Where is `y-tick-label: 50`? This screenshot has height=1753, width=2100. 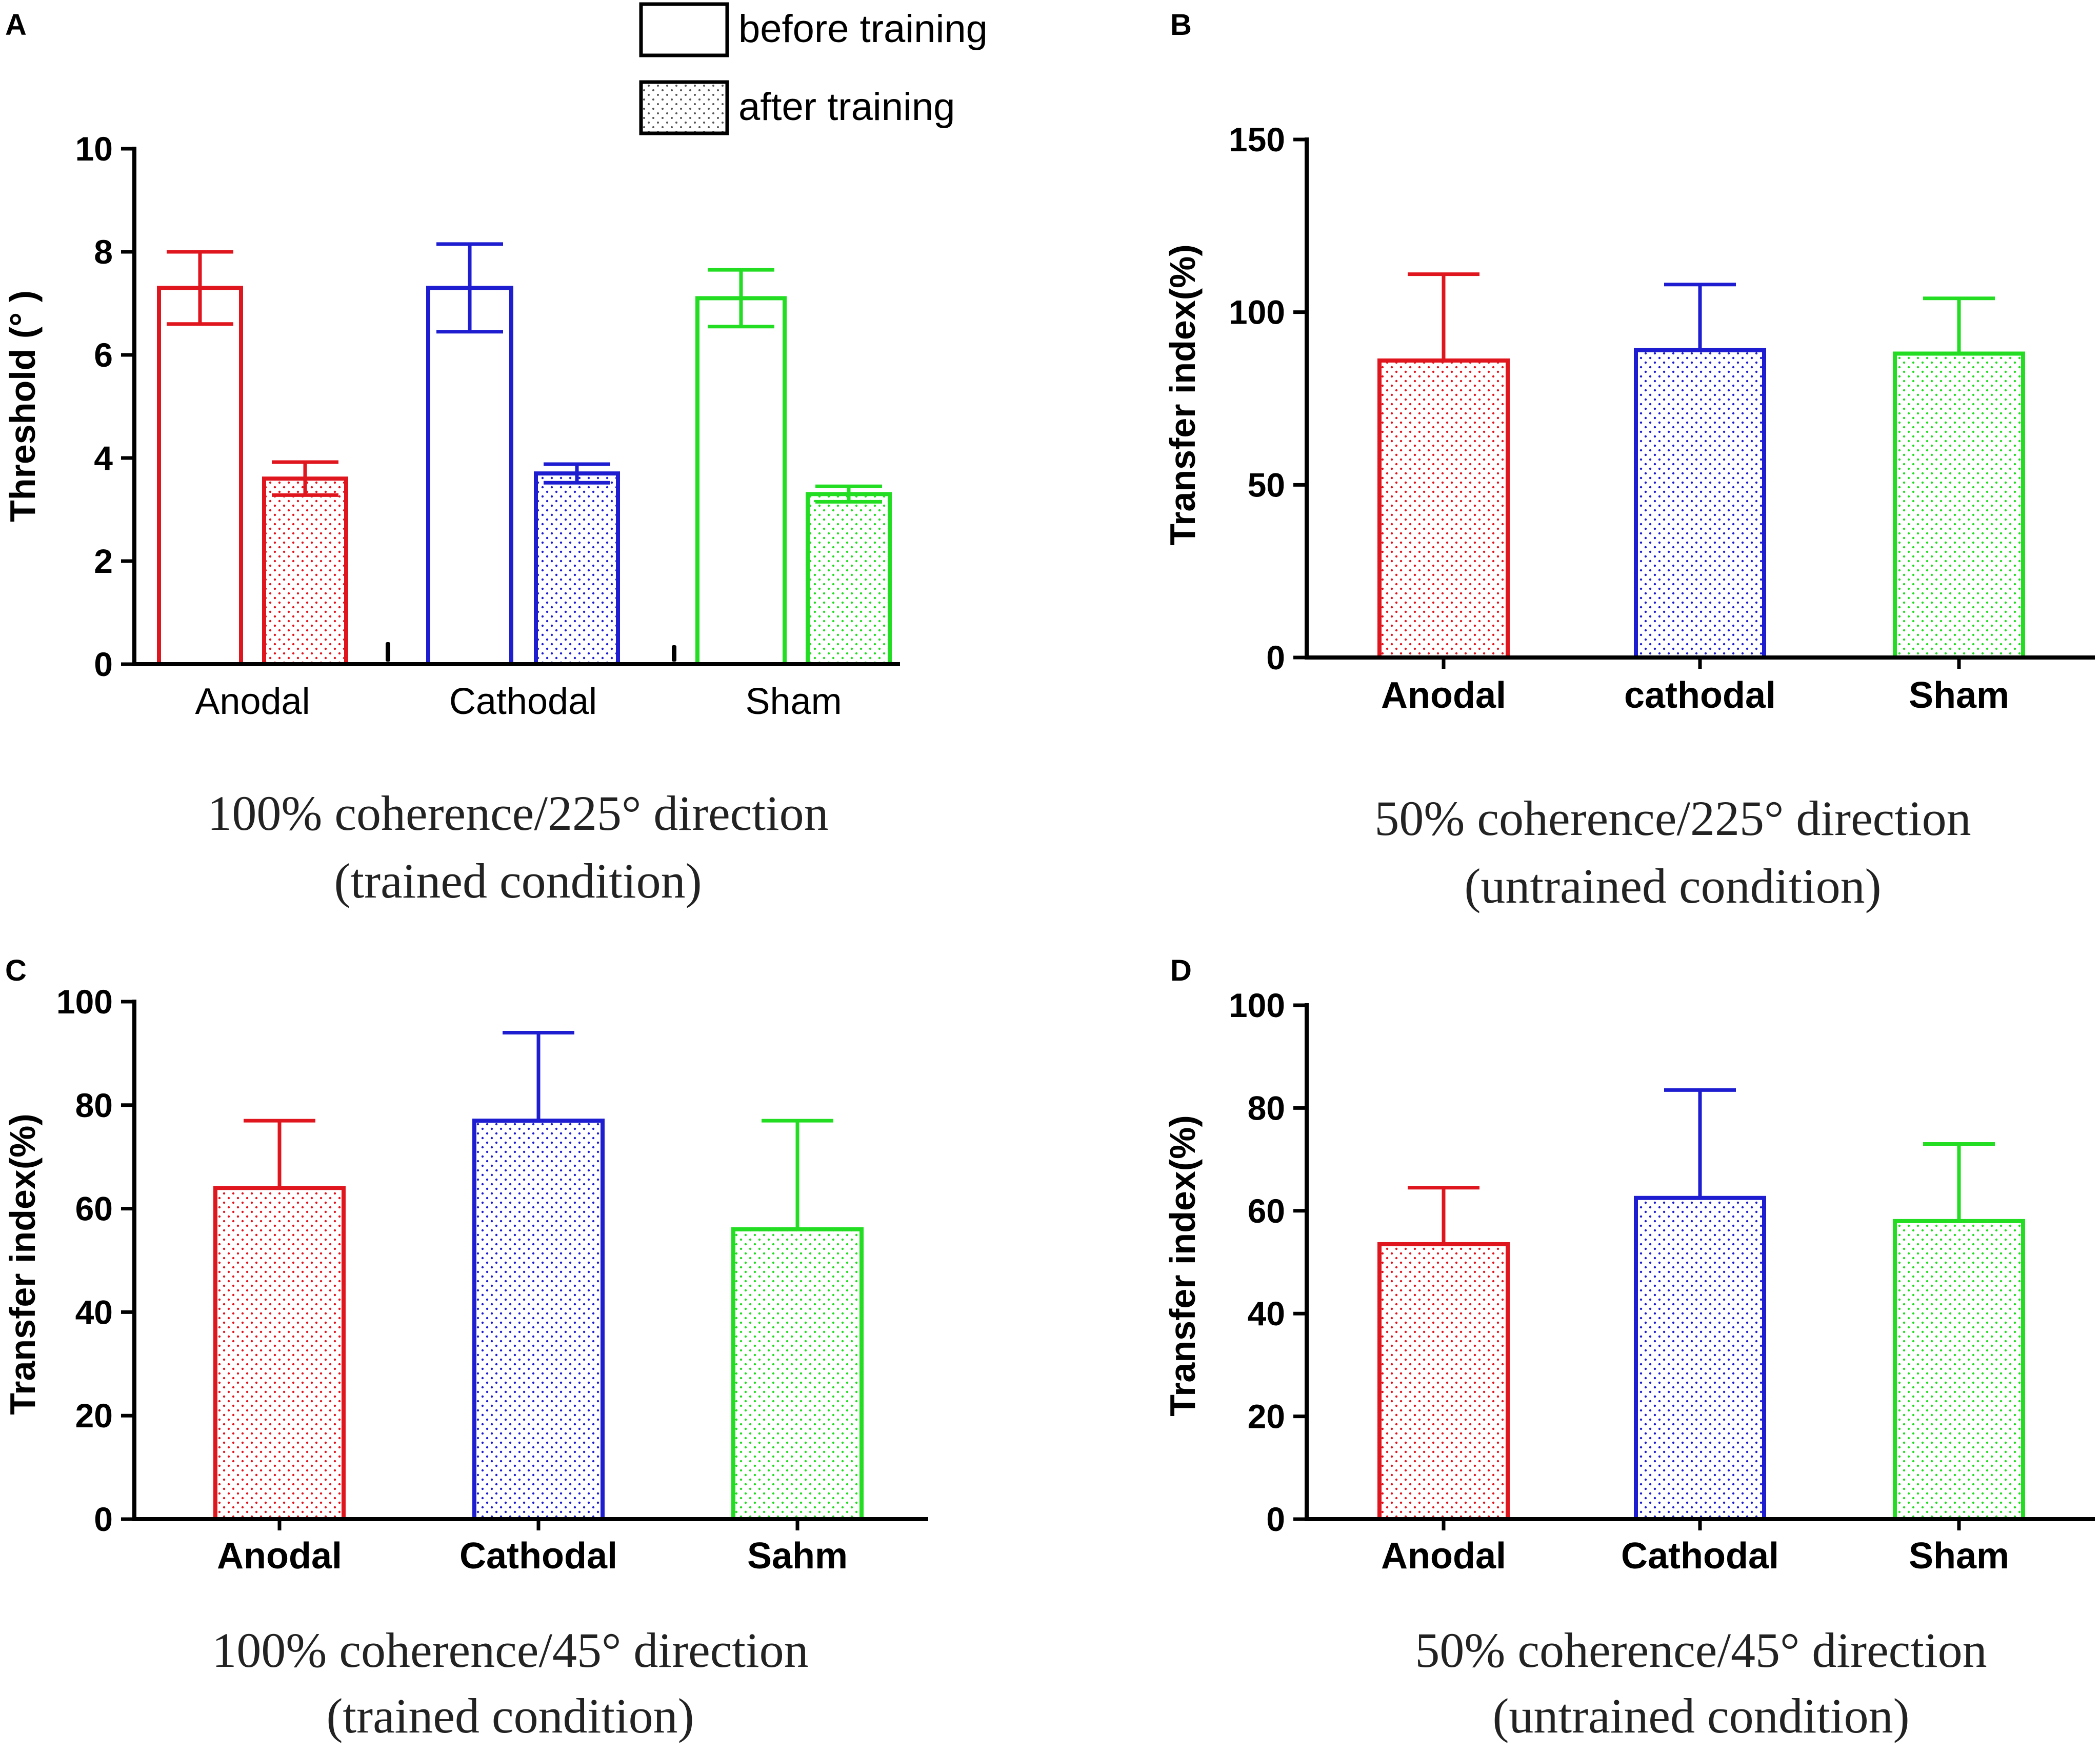
y-tick-label: 50 is located at coordinates (1266, 485).